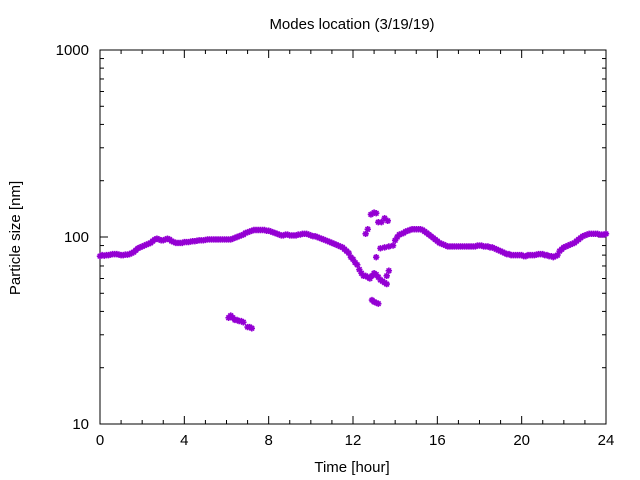  Describe the element at coordinates (521, 440) in the screenshot. I see `x-tick-label: 20` at that location.